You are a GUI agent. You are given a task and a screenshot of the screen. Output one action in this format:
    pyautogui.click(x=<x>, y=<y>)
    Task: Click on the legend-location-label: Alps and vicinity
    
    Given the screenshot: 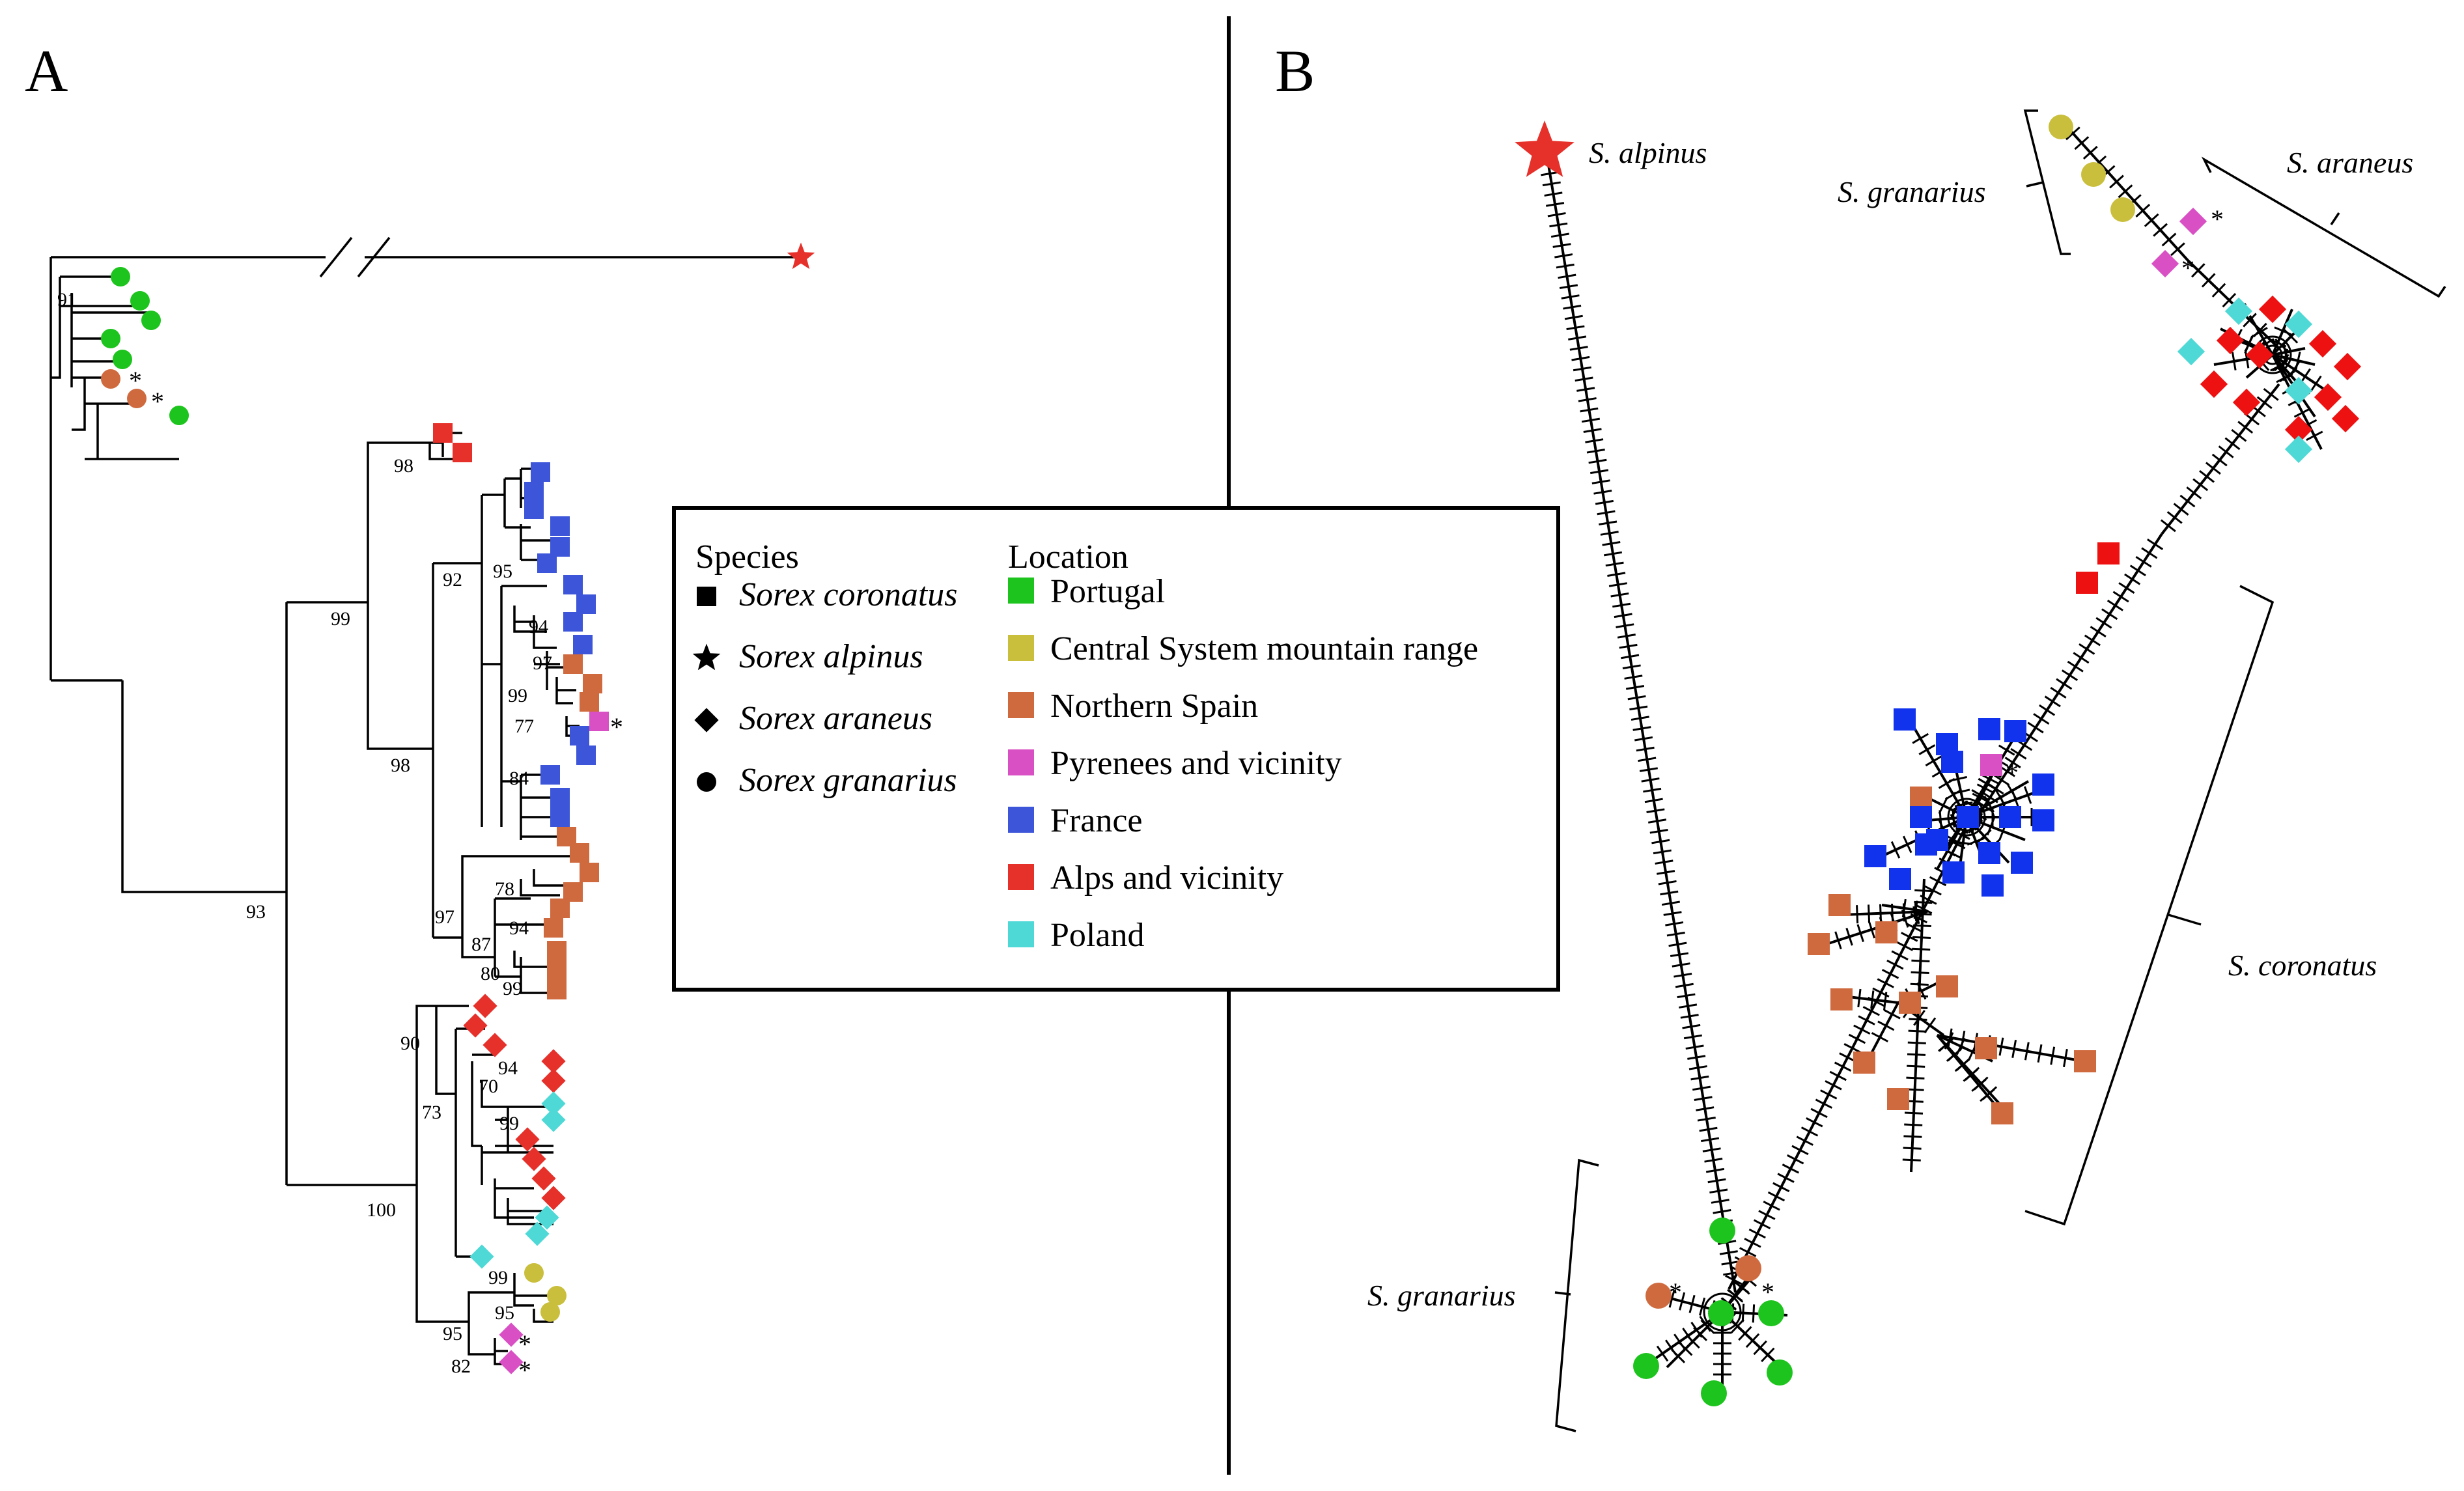 What is the action you would take?
    pyautogui.click(x=1167, y=878)
    